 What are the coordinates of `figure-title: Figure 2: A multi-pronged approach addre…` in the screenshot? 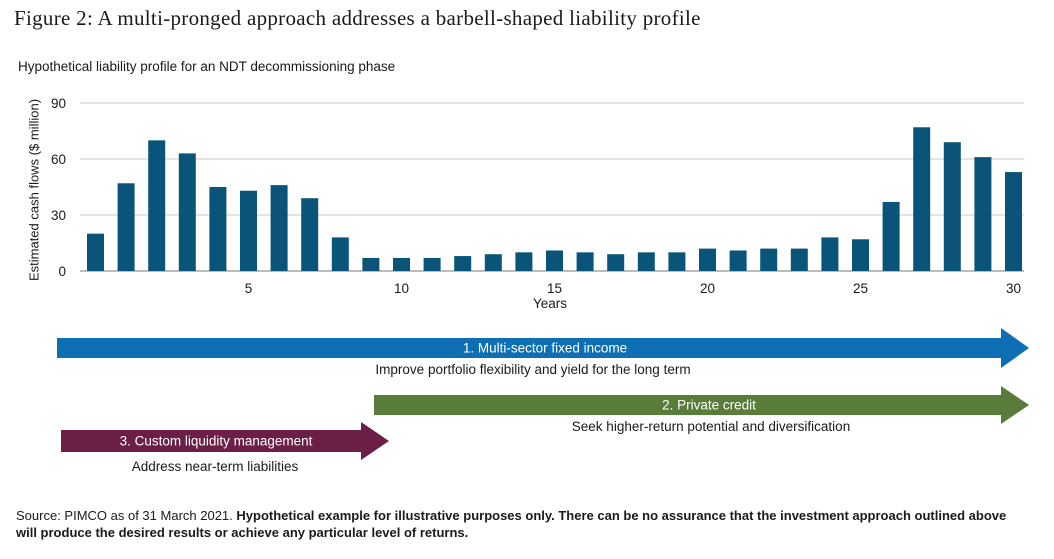 It's located at (357, 18).